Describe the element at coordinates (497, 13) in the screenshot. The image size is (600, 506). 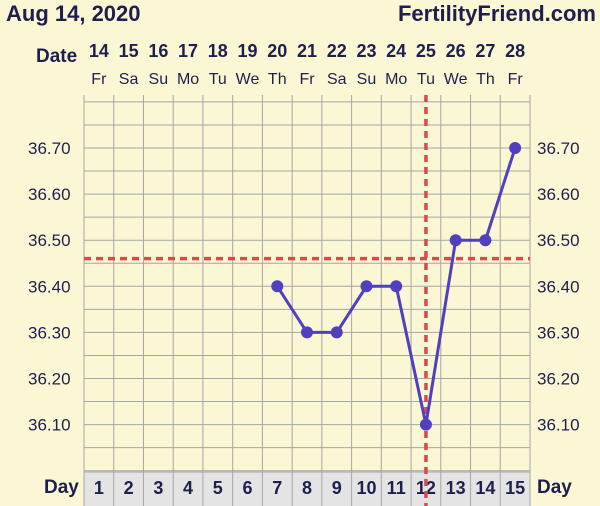
I see `brand-logo: FertilityFriend.com` at that location.